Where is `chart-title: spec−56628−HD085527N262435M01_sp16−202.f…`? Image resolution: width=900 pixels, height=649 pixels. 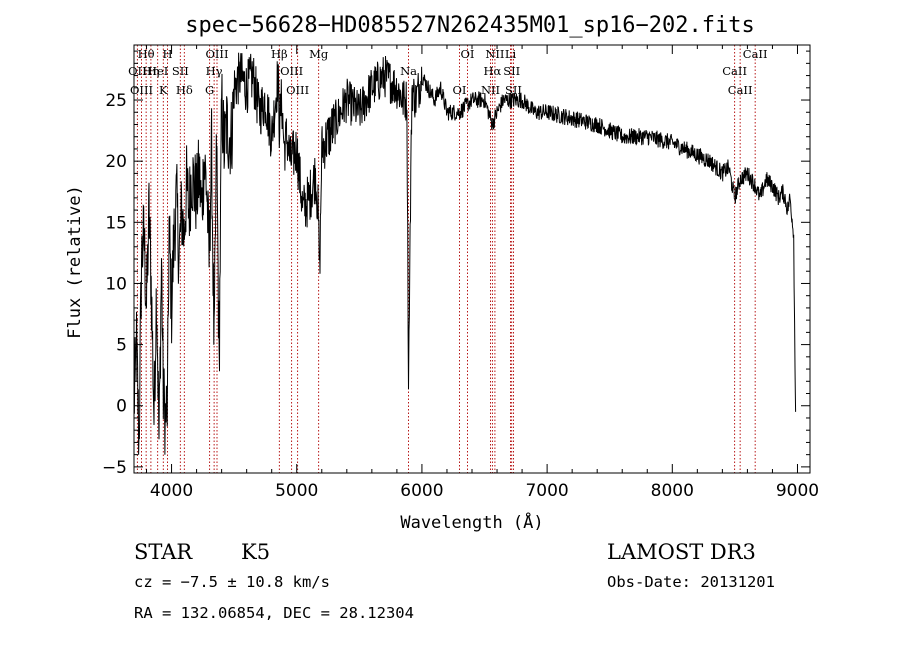 chart-title: spec−56628−HD085527N262435M01_sp16−202.f… is located at coordinates (470, 25).